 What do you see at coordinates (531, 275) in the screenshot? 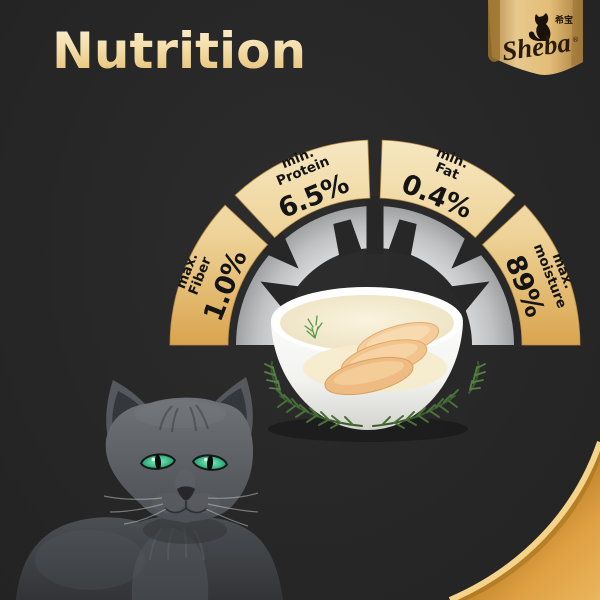
I see `segment-moisture` at bounding box center [531, 275].